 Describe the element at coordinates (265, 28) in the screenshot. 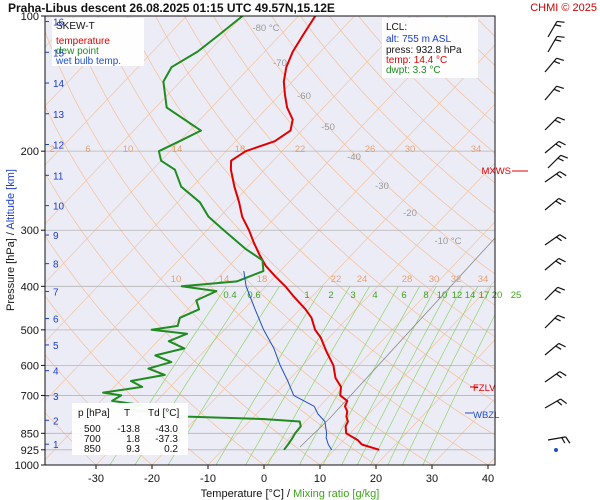

I see `isotherm-label: -80 °C` at that location.